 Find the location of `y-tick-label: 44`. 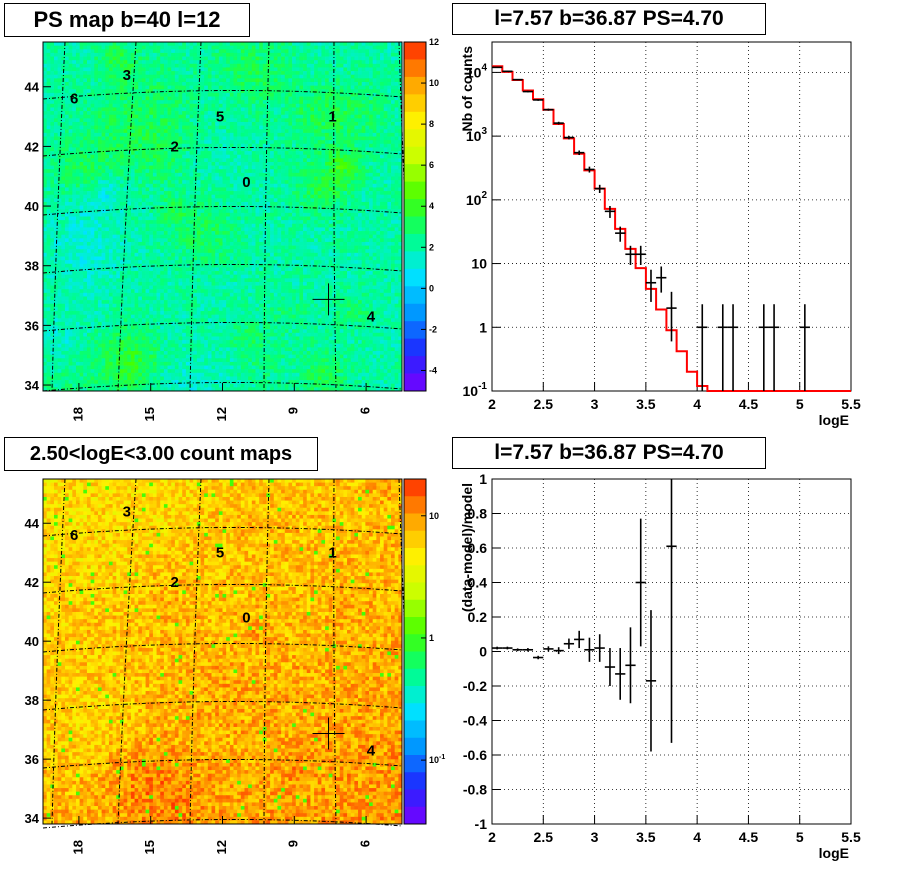

y-tick-label: 44 is located at coordinates (32, 523).